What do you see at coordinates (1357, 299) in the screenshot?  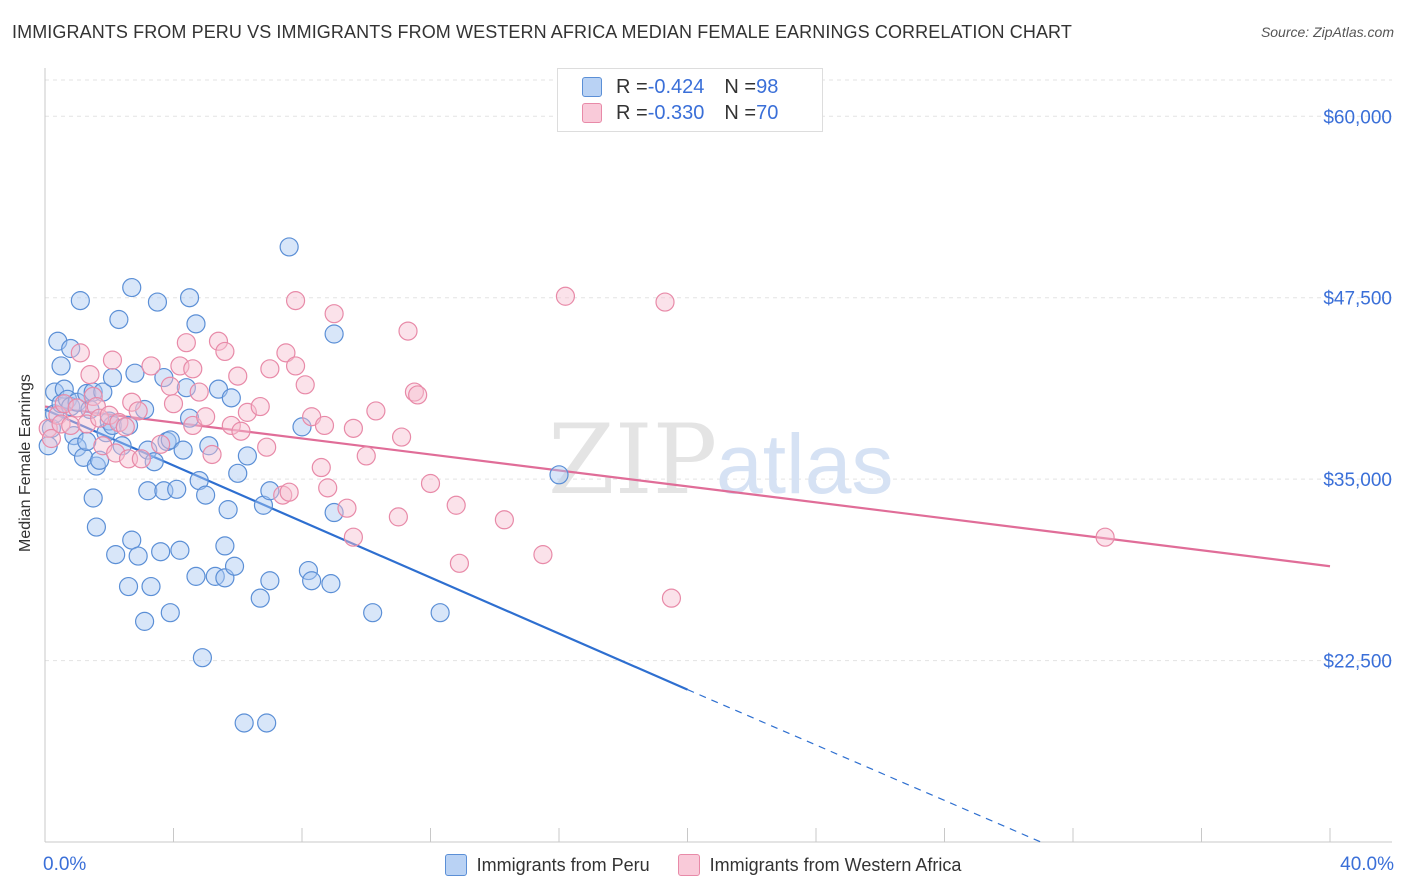 I see `y-tick-label: $47,500` at bounding box center [1357, 299].